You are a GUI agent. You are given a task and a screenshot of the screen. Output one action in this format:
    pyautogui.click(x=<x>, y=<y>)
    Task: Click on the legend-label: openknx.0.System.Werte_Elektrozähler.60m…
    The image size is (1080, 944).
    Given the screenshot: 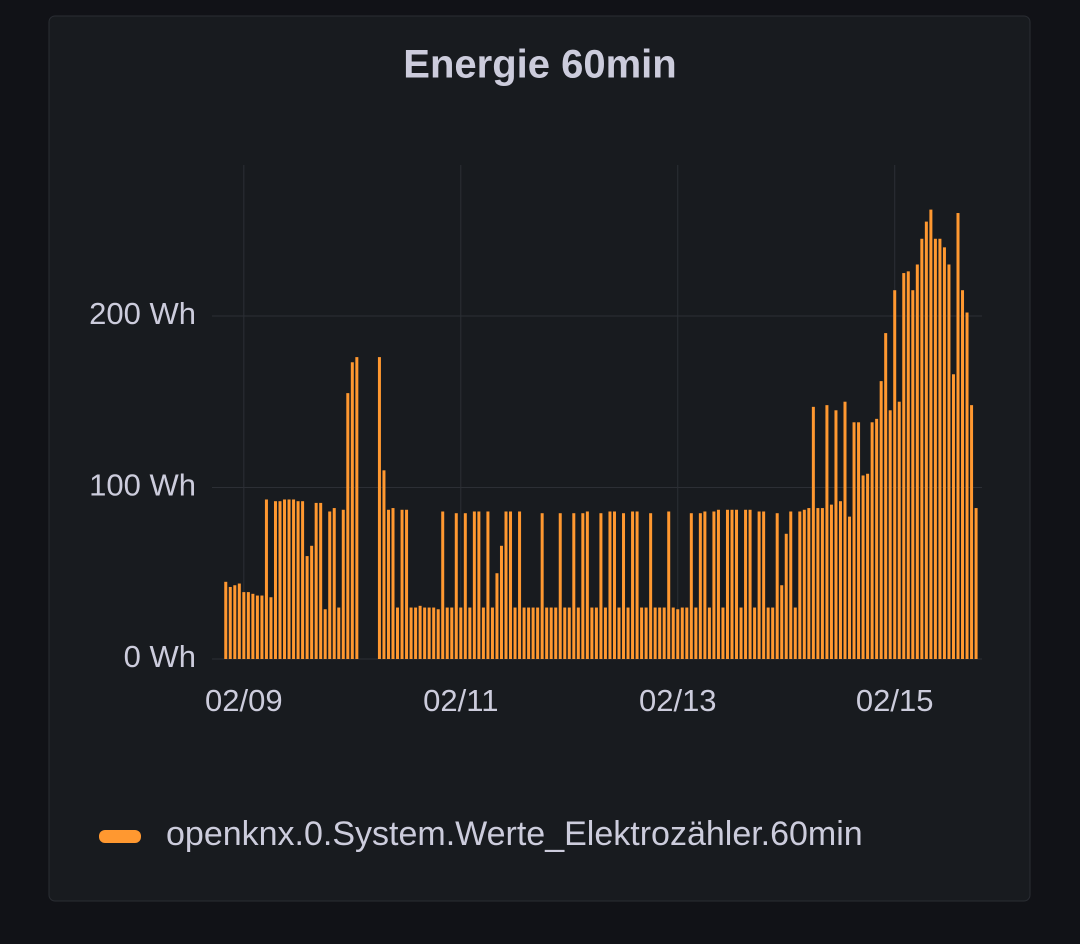 What is the action you would take?
    pyautogui.click(x=514, y=834)
    